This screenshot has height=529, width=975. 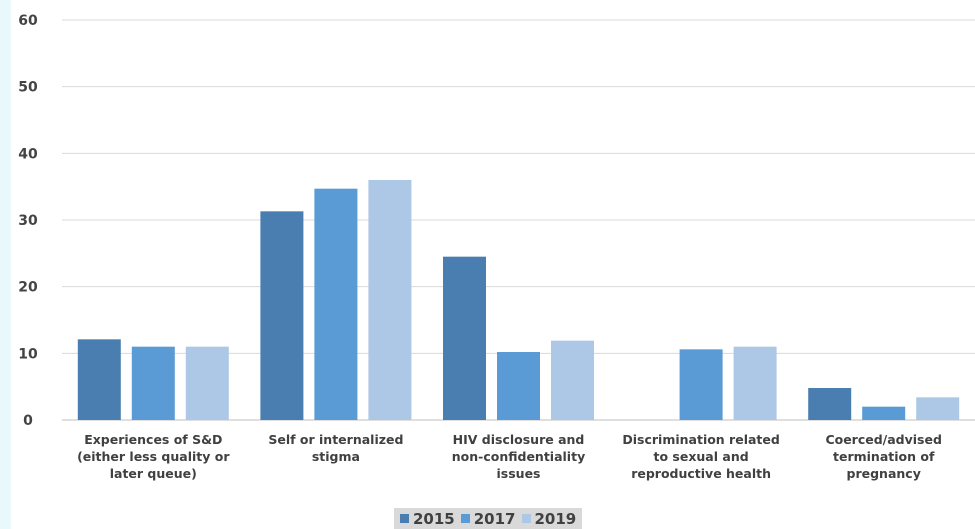 I want to click on y-tick-label: 50, so click(x=28, y=88).